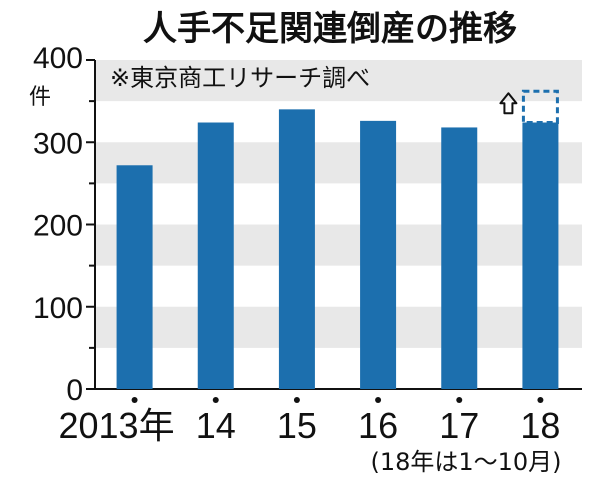  I want to click on category-dots, so click(337, 400).